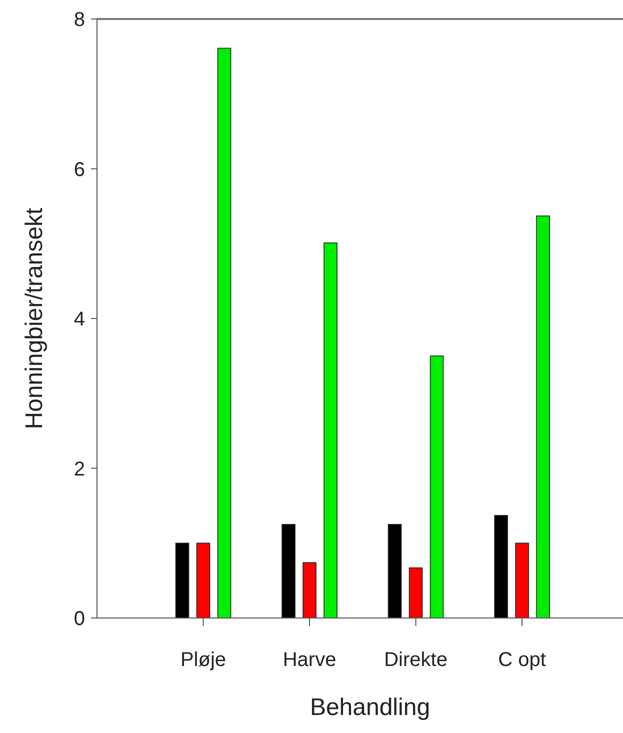  Describe the element at coordinates (370, 707) in the screenshot. I see `x-axis-title: Behandling` at that location.